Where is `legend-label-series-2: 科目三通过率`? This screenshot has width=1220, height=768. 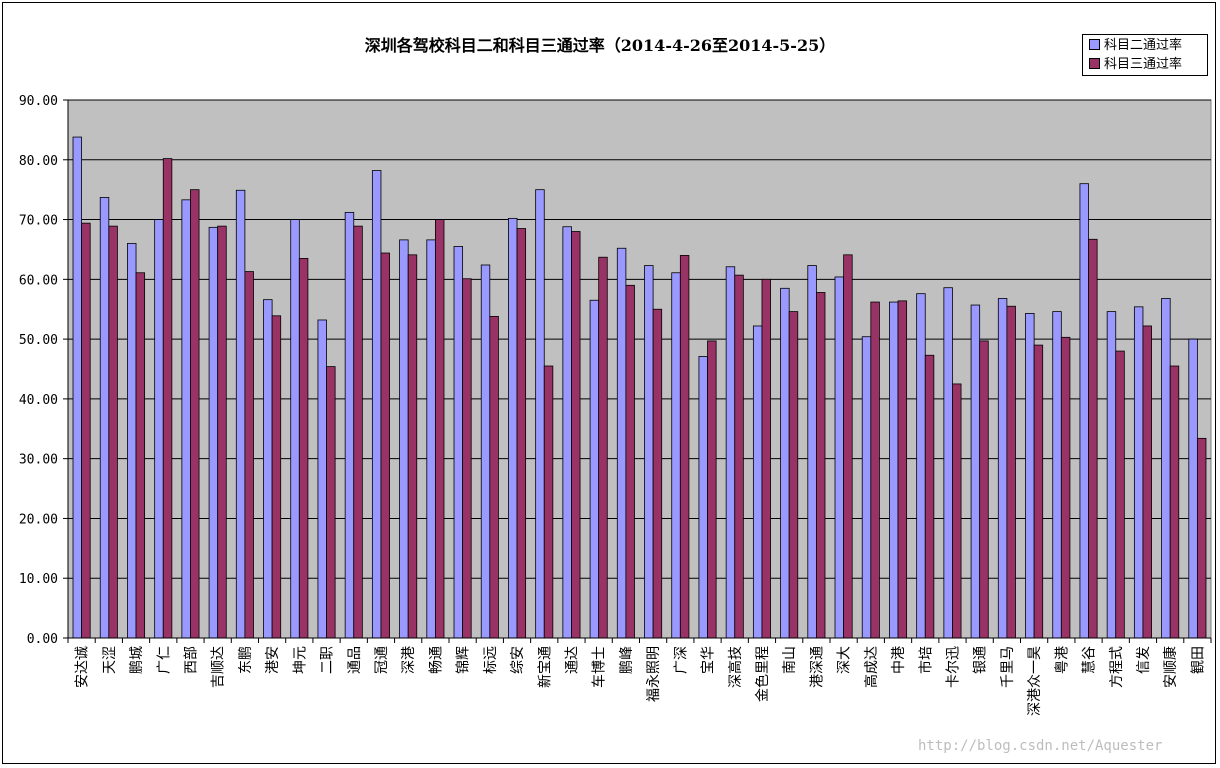 legend-label-series-2: 科目三通过率 is located at coordinates (1143, 64).